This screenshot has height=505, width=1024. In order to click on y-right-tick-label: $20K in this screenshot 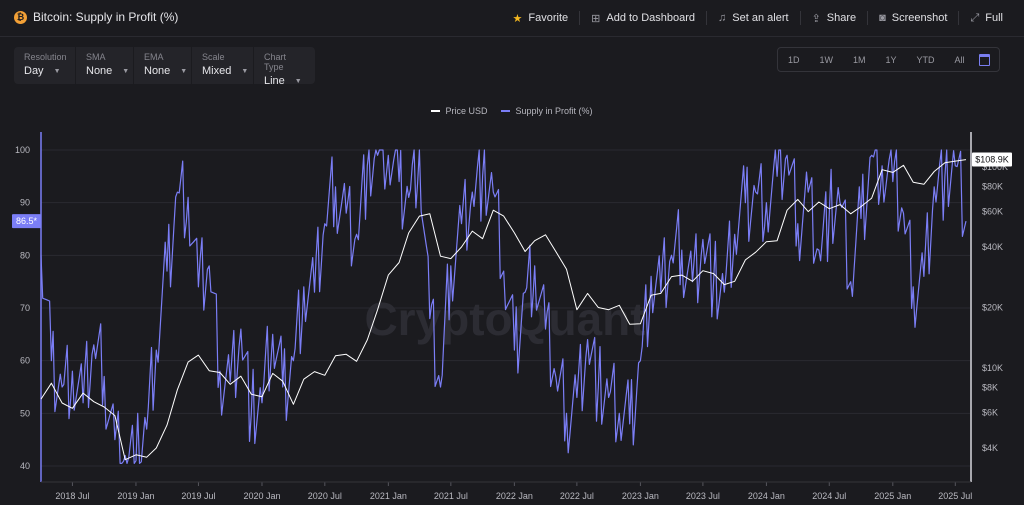, I will do `click(992, 308)`.